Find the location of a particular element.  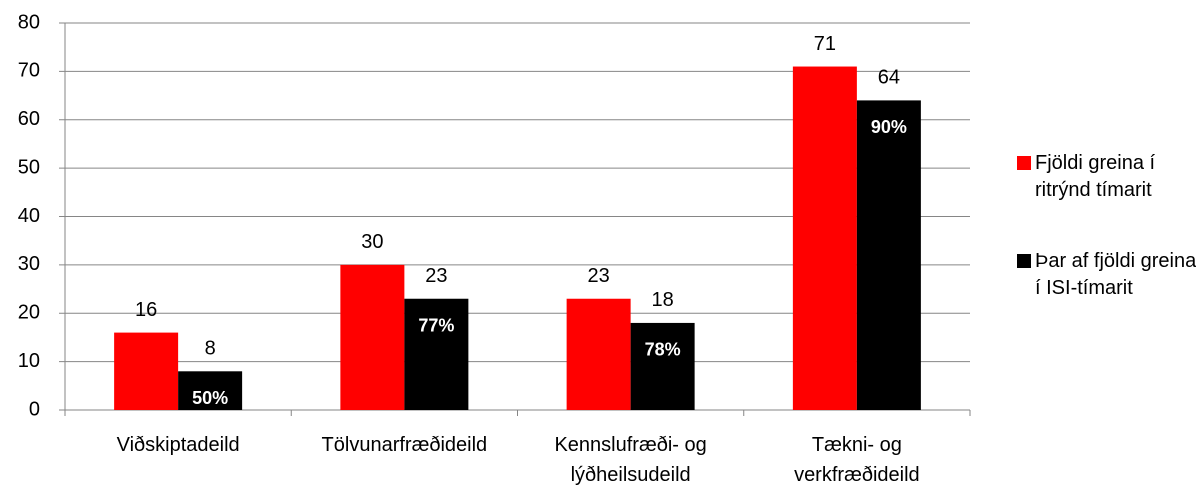

value-label: 16 is located at coordinates (146, 310).